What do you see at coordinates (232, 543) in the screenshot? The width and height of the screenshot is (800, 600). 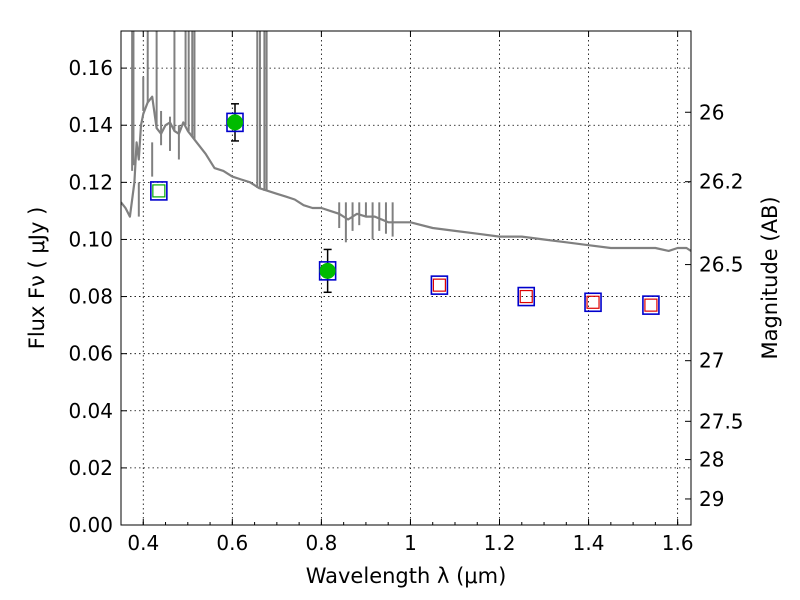 I see `x-tick-label: 0.6` at bounding box center [232, 543].